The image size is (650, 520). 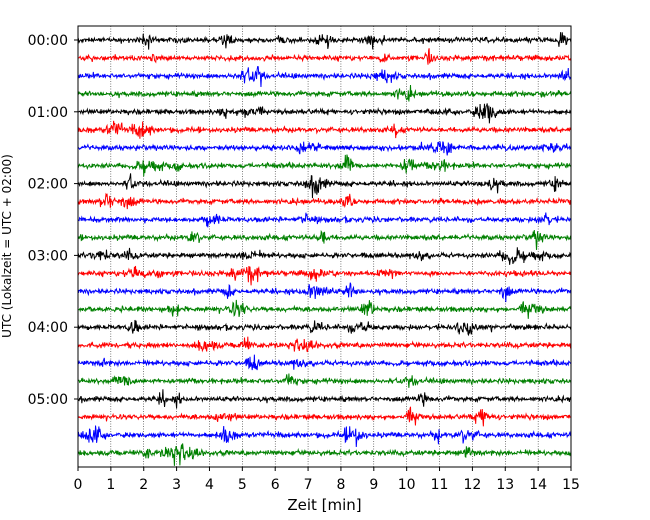 I want to click on y-tick-label: 02:00, so click(x=48, y=185).